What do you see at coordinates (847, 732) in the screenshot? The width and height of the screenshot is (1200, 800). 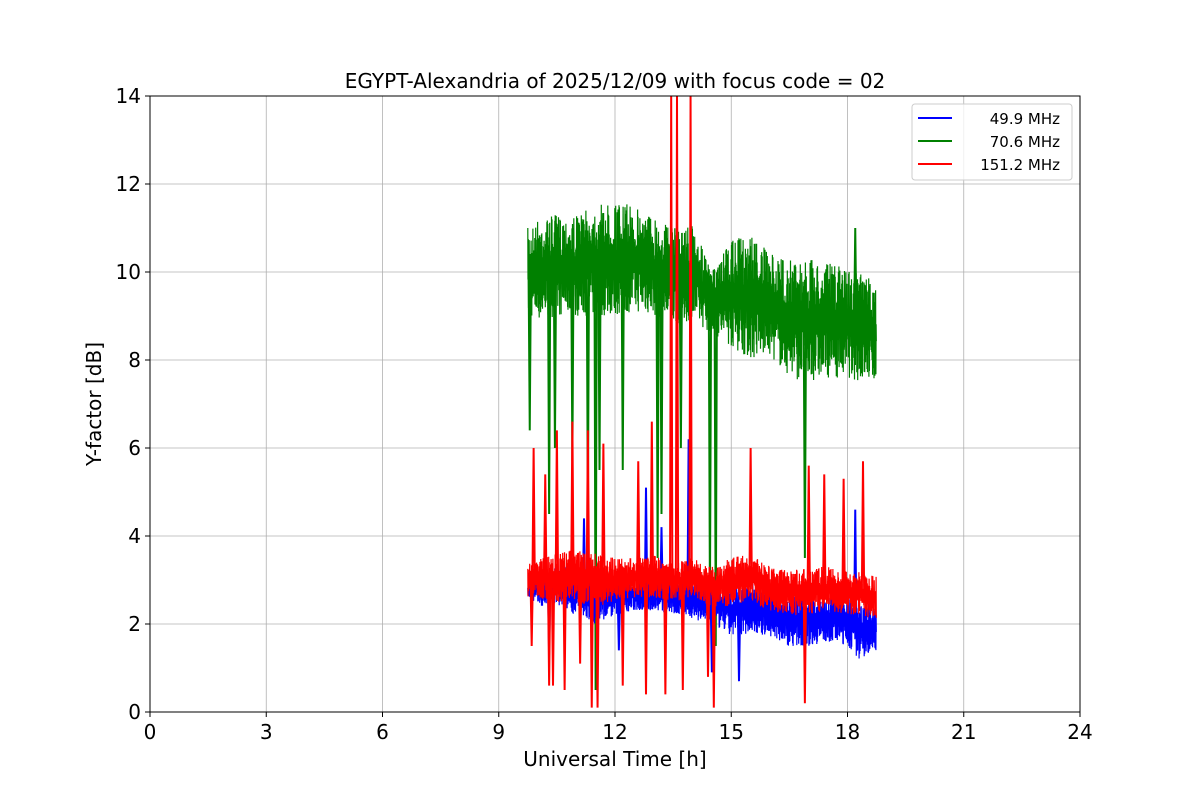 I see `x-tick-label: 18` at bounding box center [847, 732].